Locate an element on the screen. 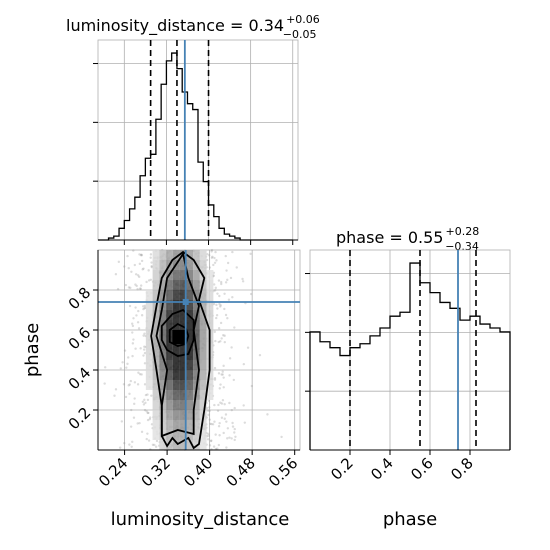 The height and width of the screenshot is (550, 550). phase-xlabel: phase is located at coordinates (410, 519).